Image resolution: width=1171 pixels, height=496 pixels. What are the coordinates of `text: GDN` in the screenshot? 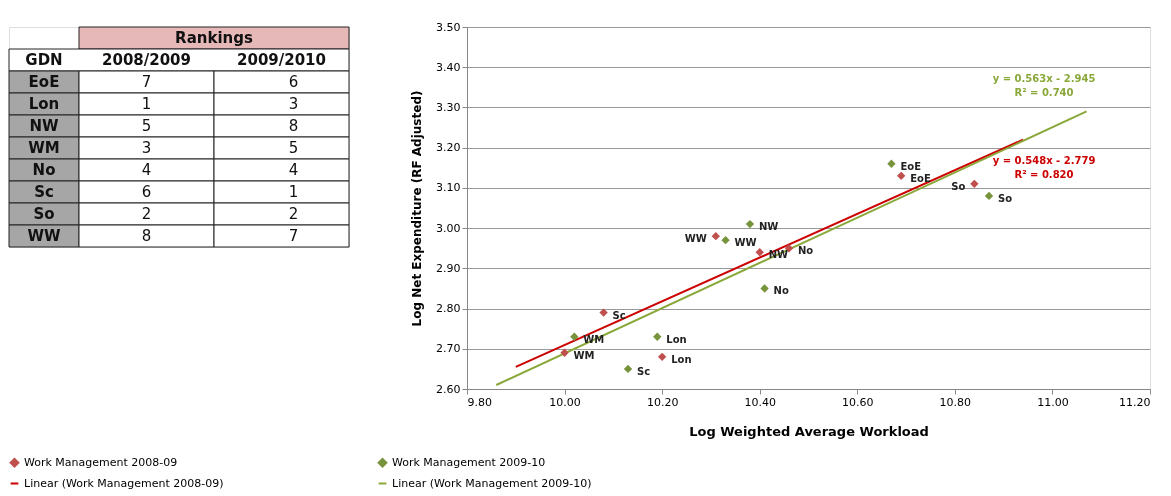 It's located at (44, 60).